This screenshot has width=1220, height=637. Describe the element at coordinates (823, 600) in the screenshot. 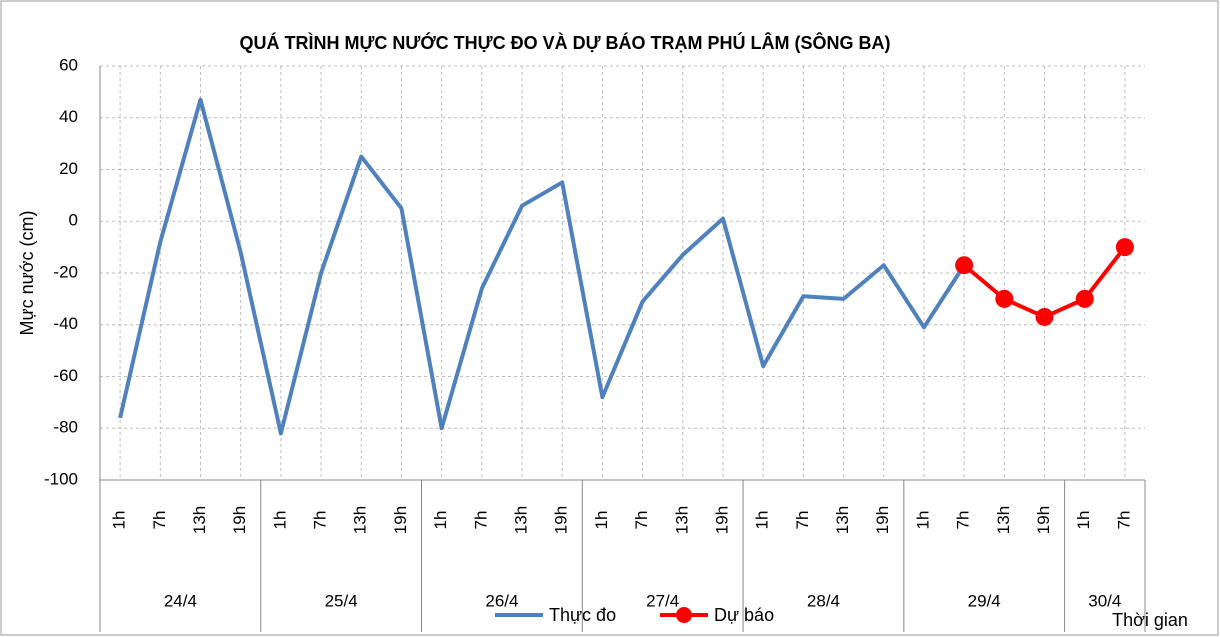

I see `group-label: 28/4` at that location.